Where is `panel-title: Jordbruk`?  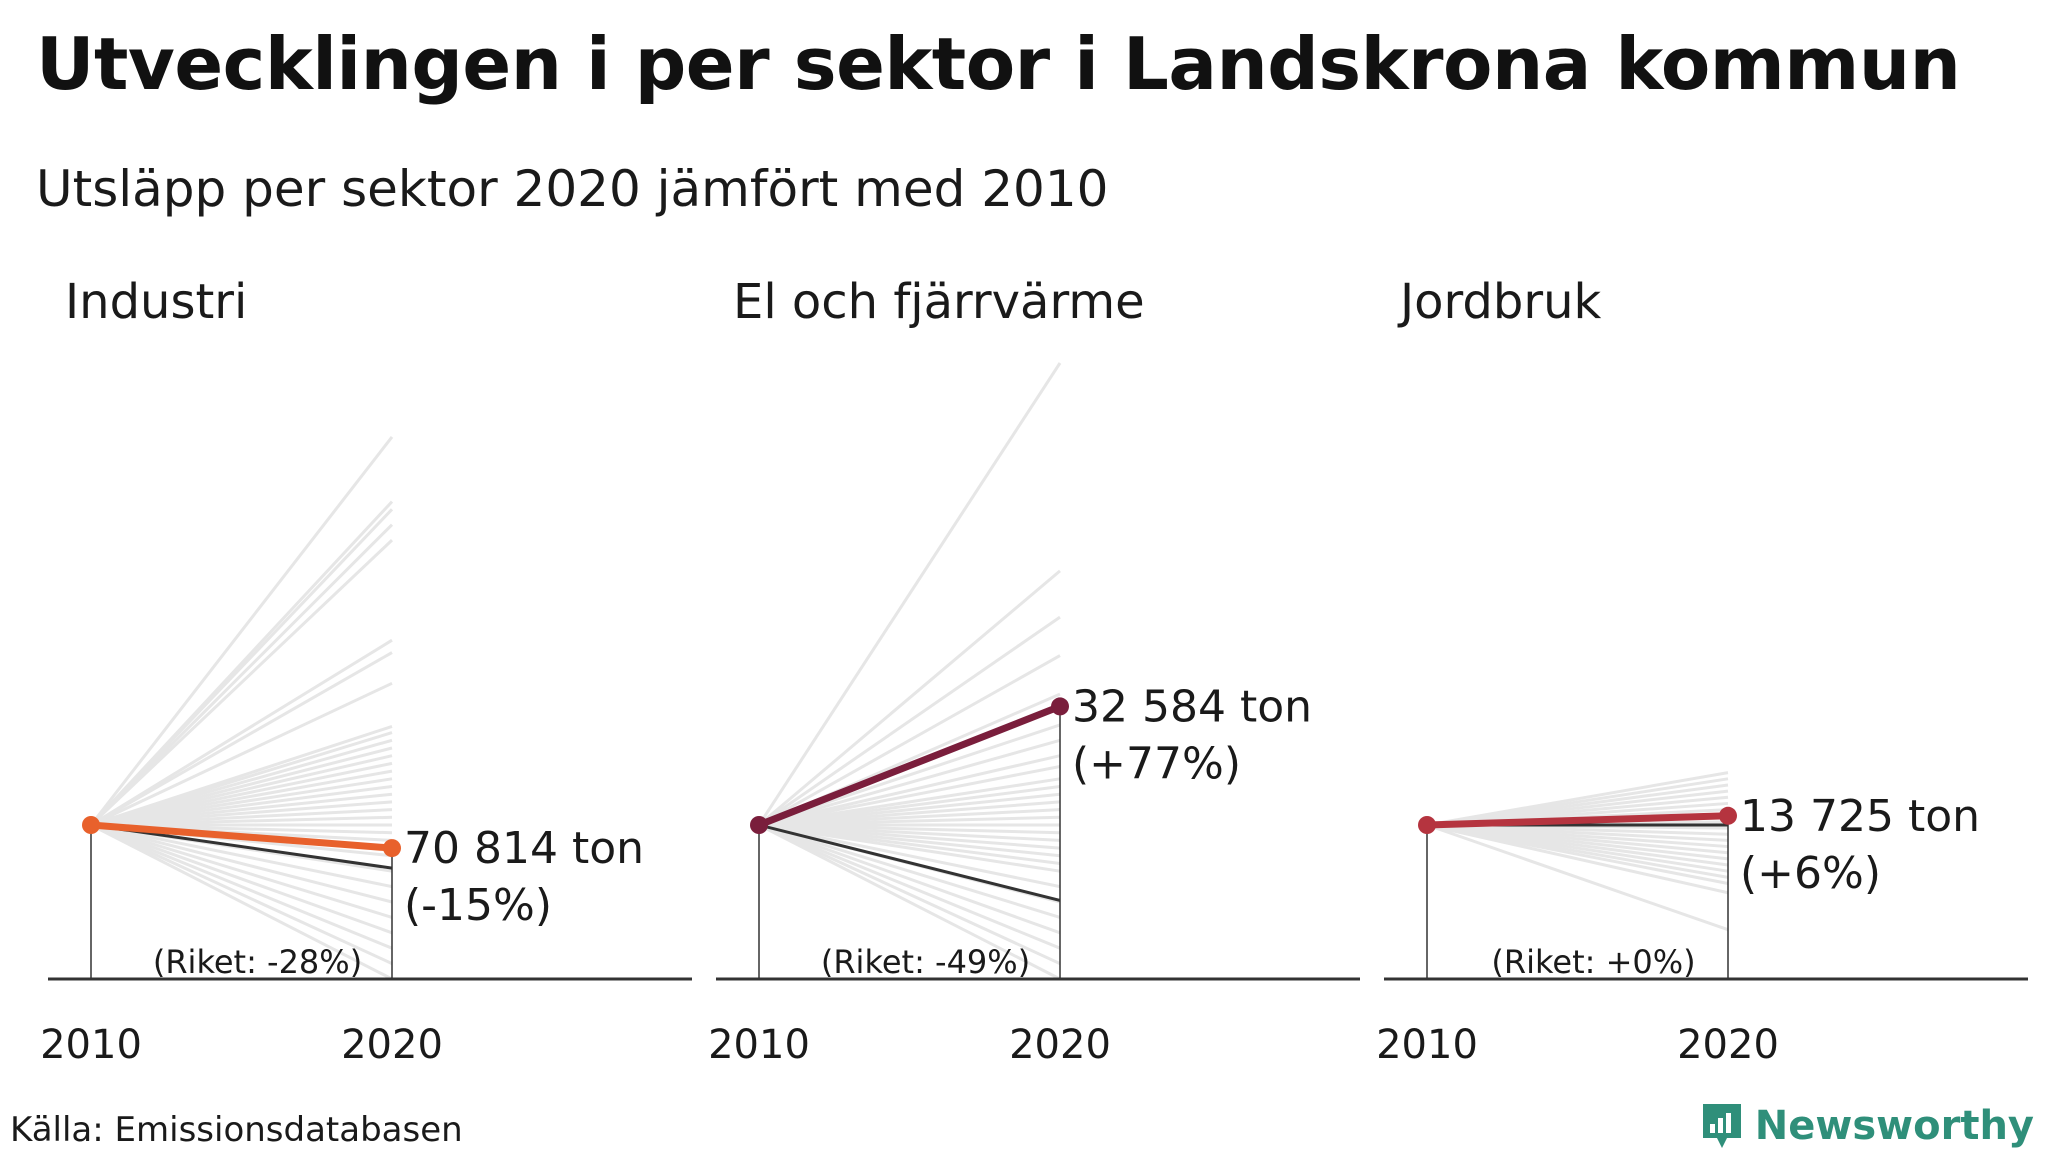
panel-title: Jordbruk is located at coordinates (1499, 302).